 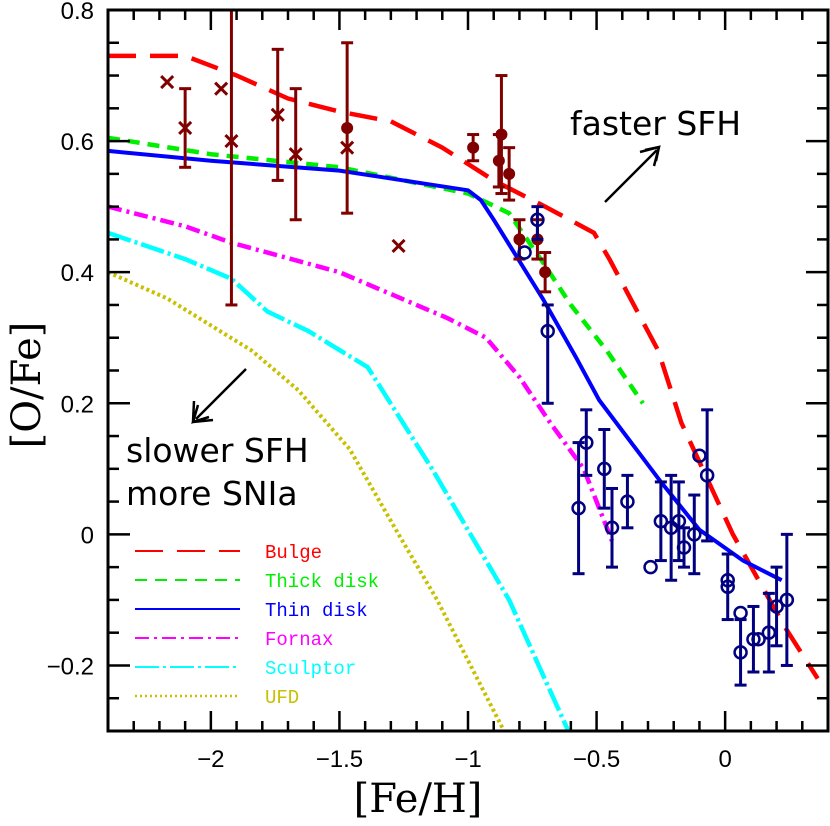 I want to click on y-tick-label: 0.4, so click(x=77, y=273).